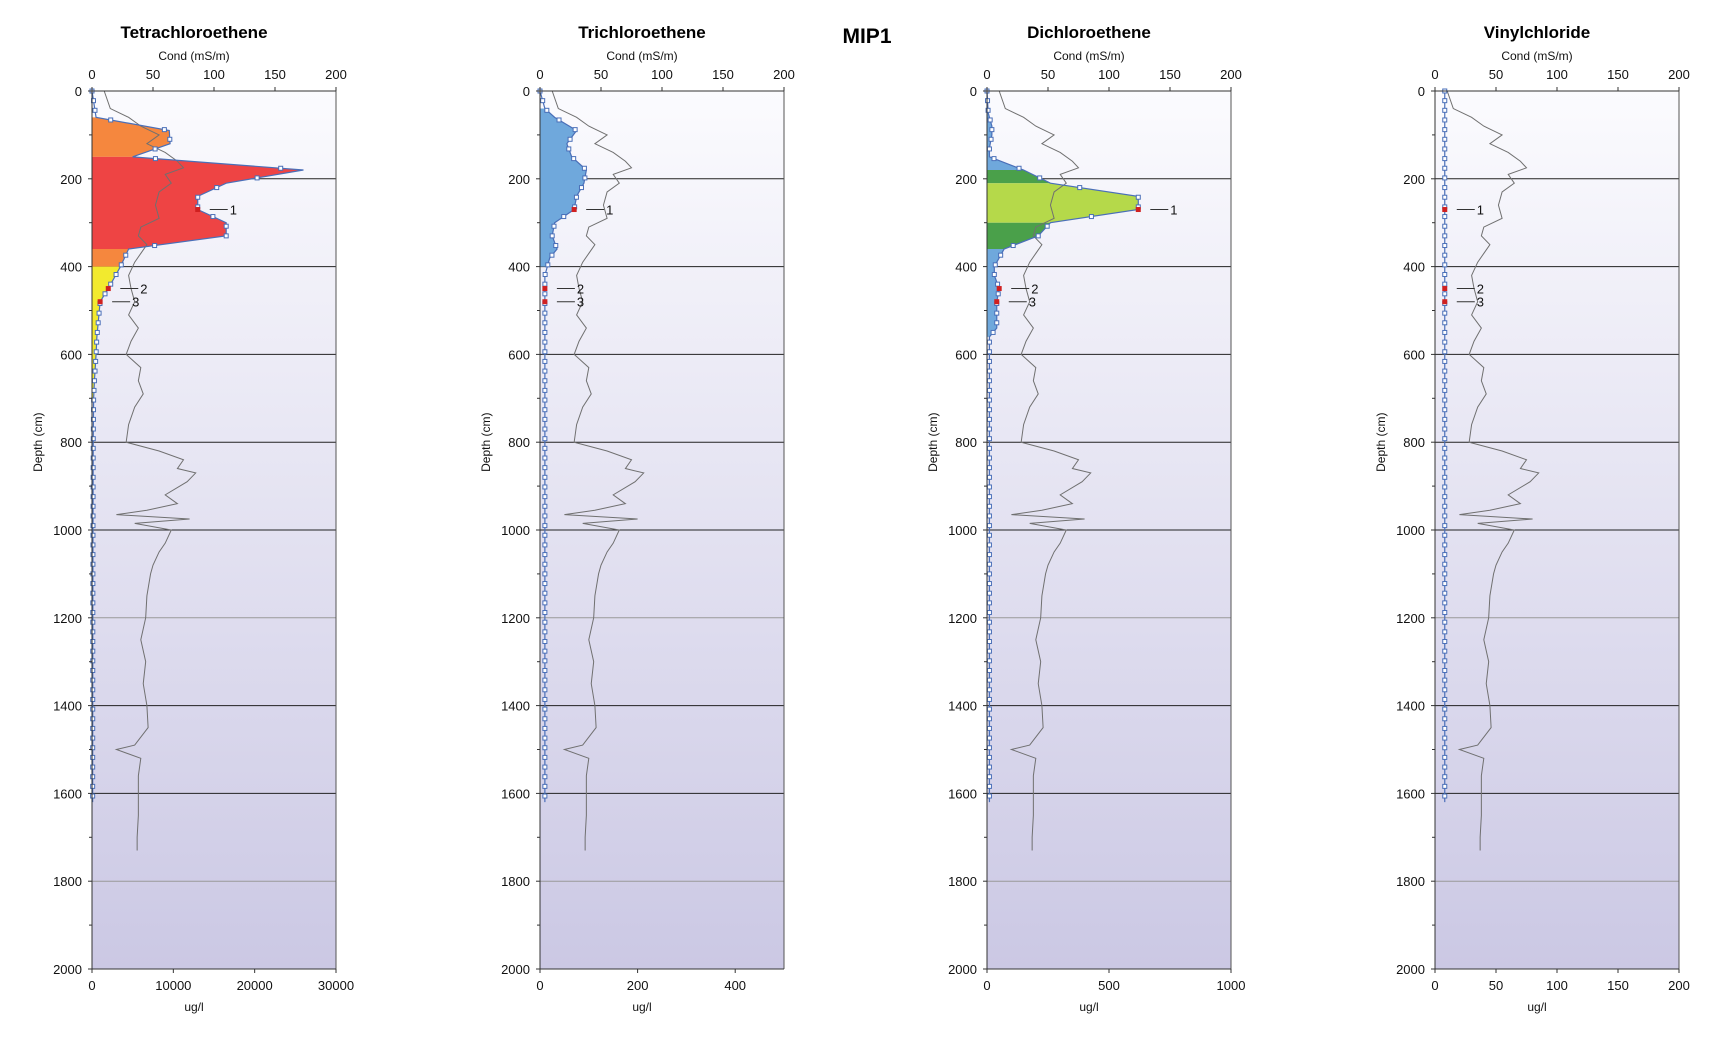 This screenshot has width=1709, height=1057. I want to click on bottom-tick-label: 30000, so click(336, 985).